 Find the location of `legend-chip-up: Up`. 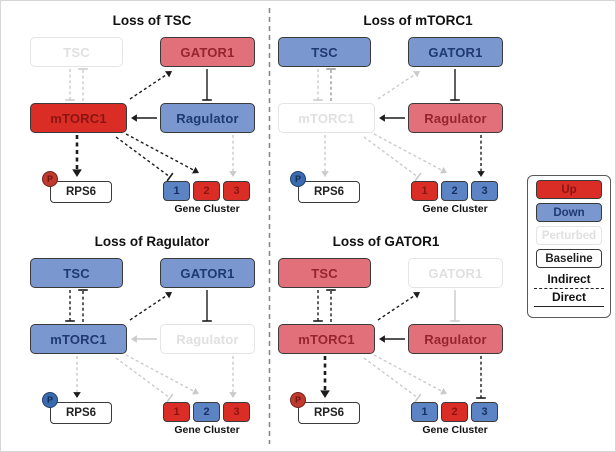

legend-chip-up: Up is located at coordinates (569, 189).